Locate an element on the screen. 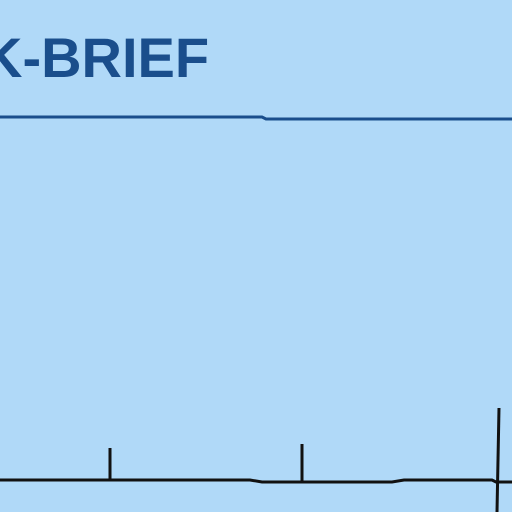 This screenshot has height=512, width=512. header-divider-line is located at coordinates (256, 118).